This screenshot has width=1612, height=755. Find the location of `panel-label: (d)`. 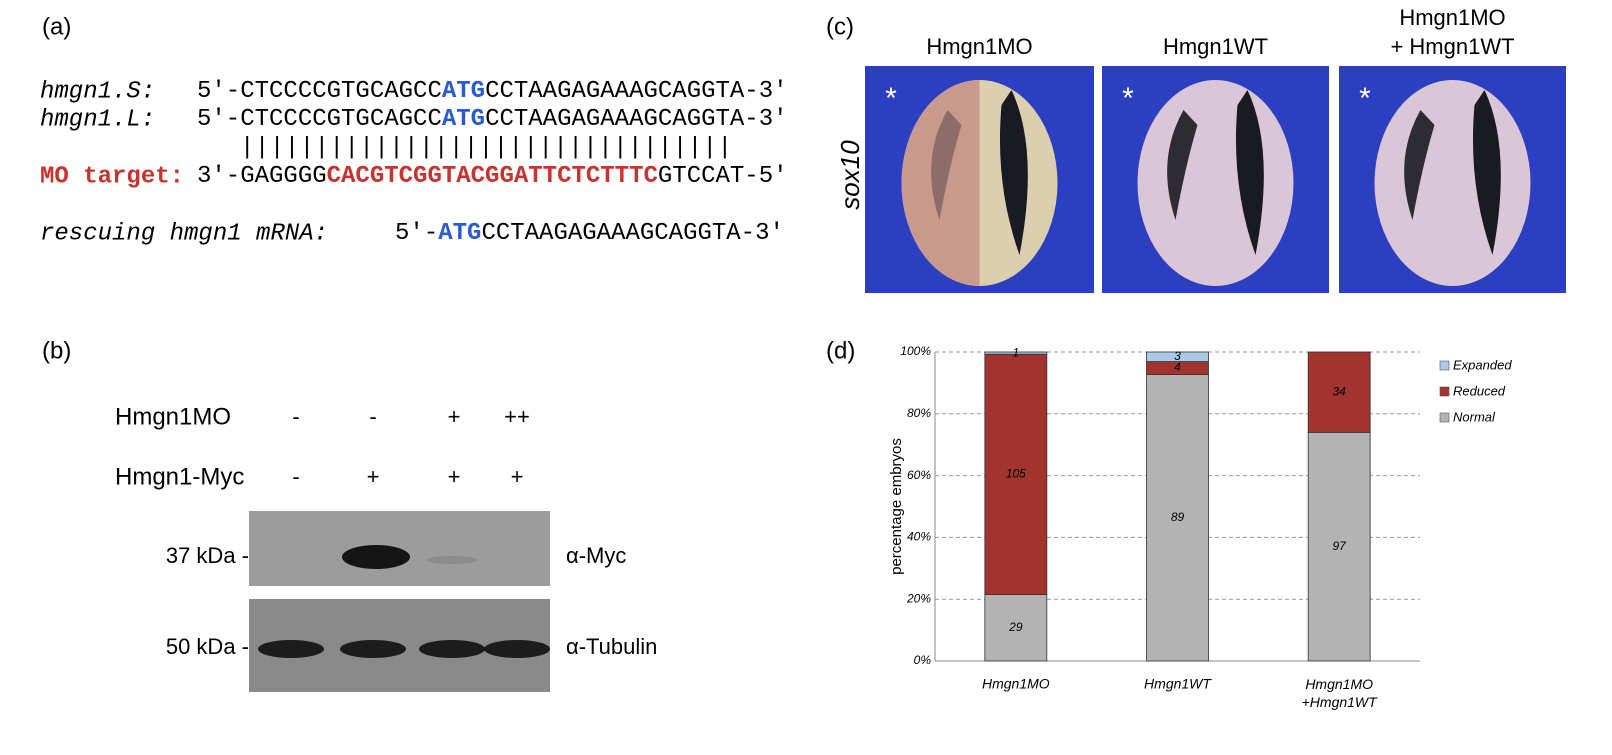

panel-label: (d) is located at coordinates (840, 350).